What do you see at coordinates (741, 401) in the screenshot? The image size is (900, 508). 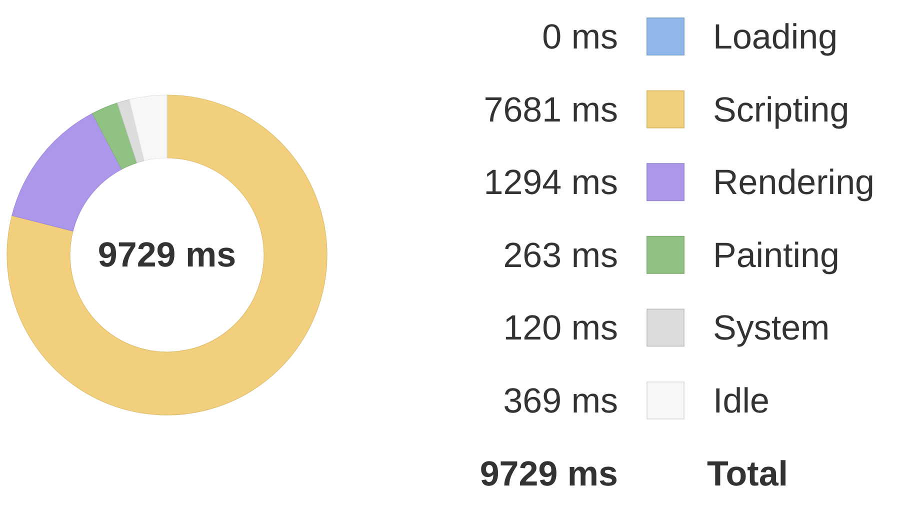 I see `legend-label: Idle` at bounding box center [741, 401].